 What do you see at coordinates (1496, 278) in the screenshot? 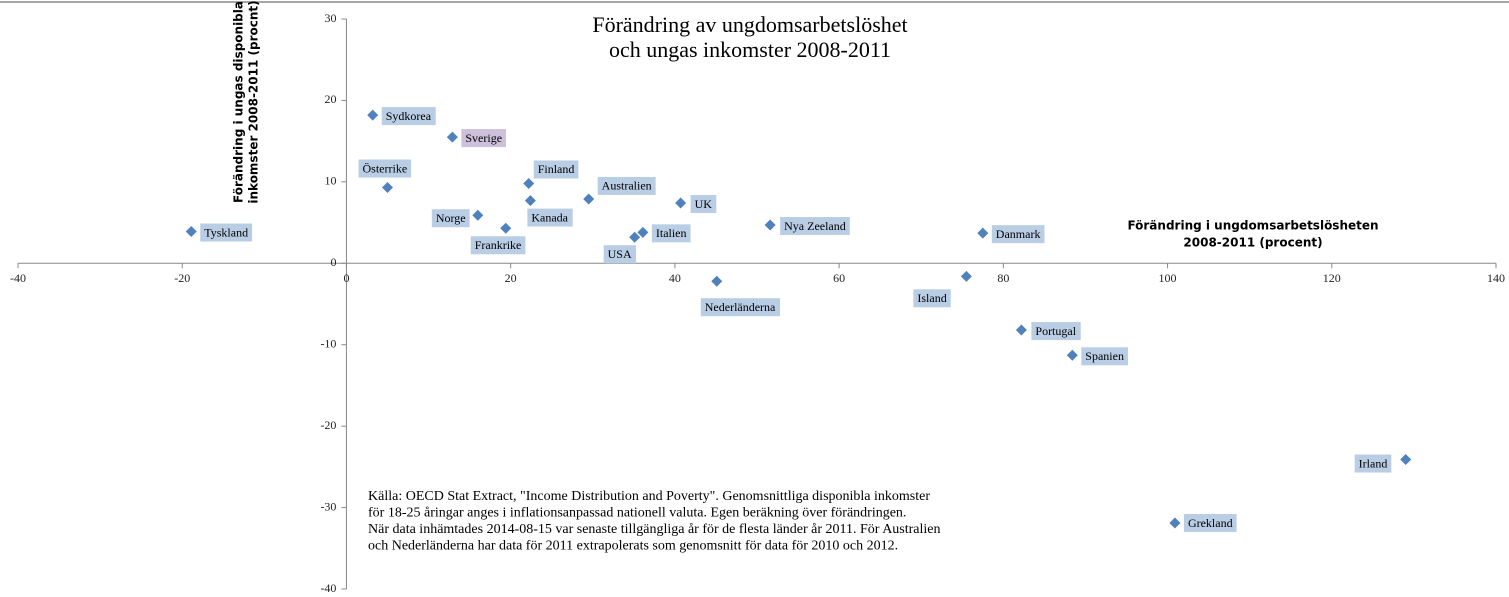
I see `x-tick-label: 140` at bounding box center [1496, 278].